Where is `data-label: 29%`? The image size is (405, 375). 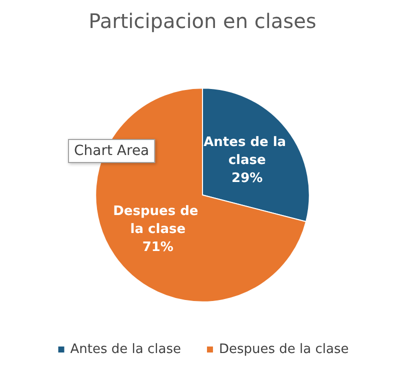 data-label: 29% is located at coordinates (247, 178).